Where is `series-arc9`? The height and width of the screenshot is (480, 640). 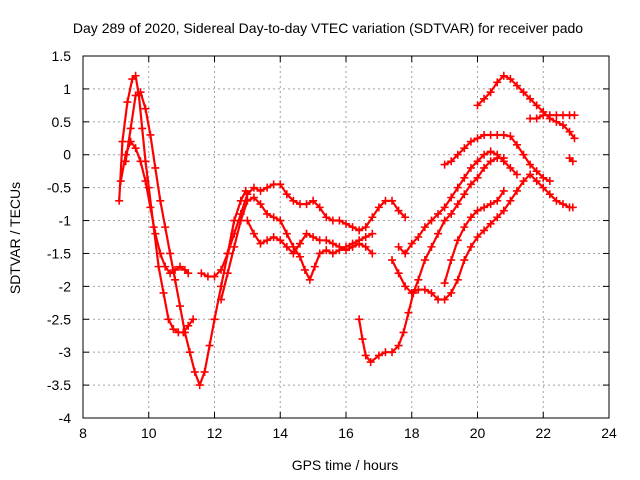 series-arc9 is located at coordinates (482, 237).